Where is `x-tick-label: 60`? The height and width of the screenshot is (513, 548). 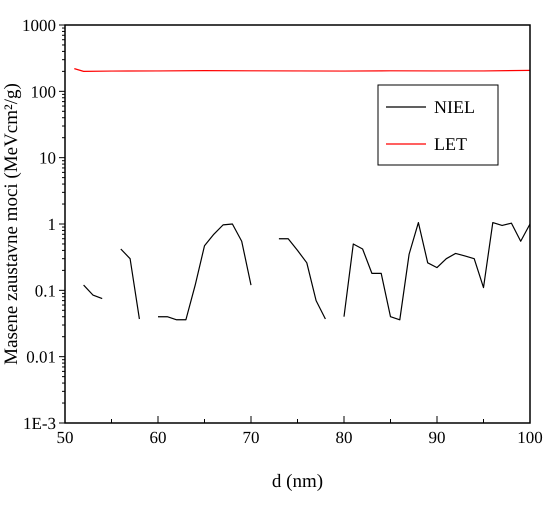 x-tick-label: 60 is located at coordinates (158, 437).